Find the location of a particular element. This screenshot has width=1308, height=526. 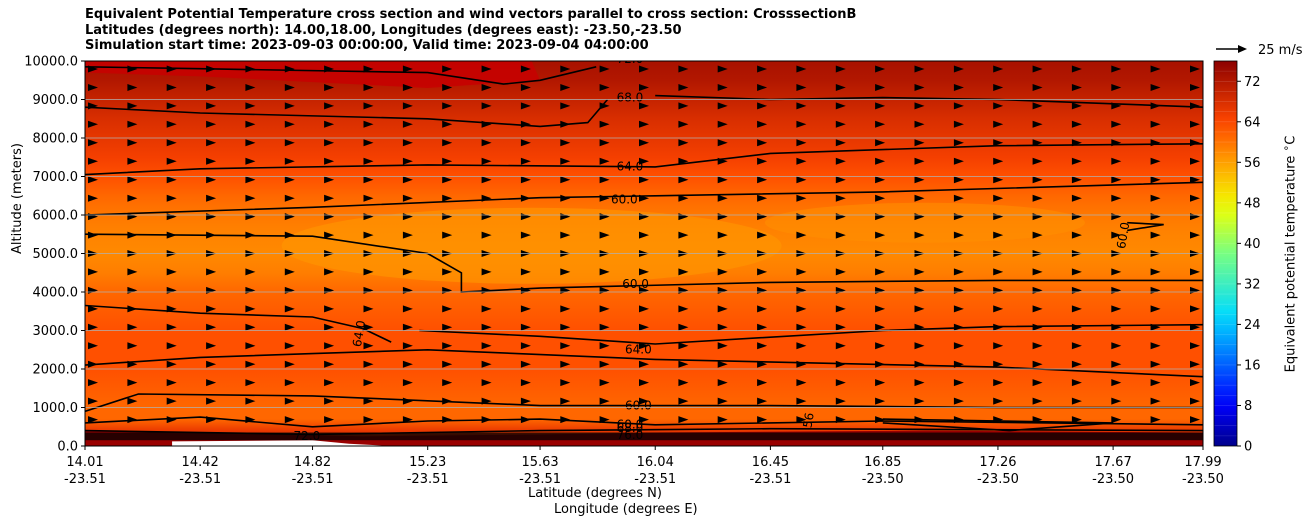

theta-e-upper-max is located at coordinates (313, 74).